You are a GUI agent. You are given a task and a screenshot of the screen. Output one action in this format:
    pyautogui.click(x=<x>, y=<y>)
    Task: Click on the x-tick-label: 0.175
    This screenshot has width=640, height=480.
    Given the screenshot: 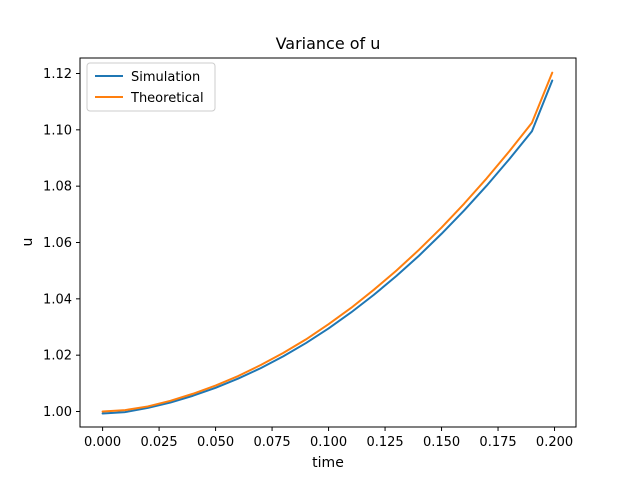 What is the action you would take?
    pyautogui.click(x=497, y=442)
    